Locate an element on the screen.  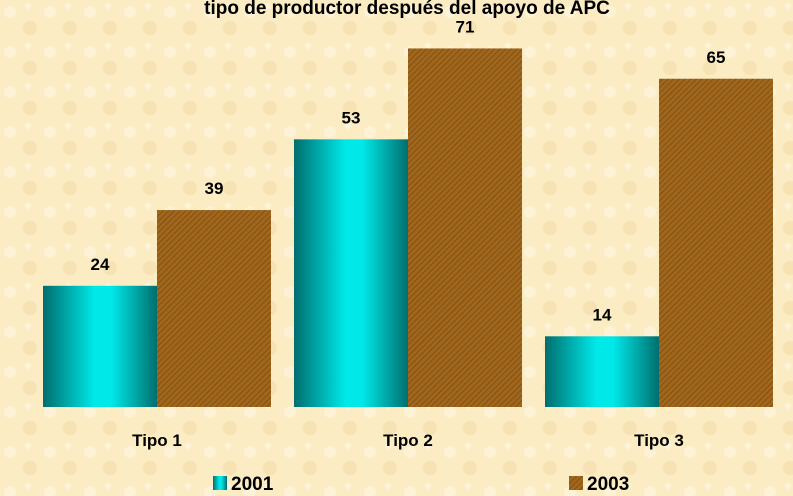
legend-label: 2001 is located at coordinates (252, 484).